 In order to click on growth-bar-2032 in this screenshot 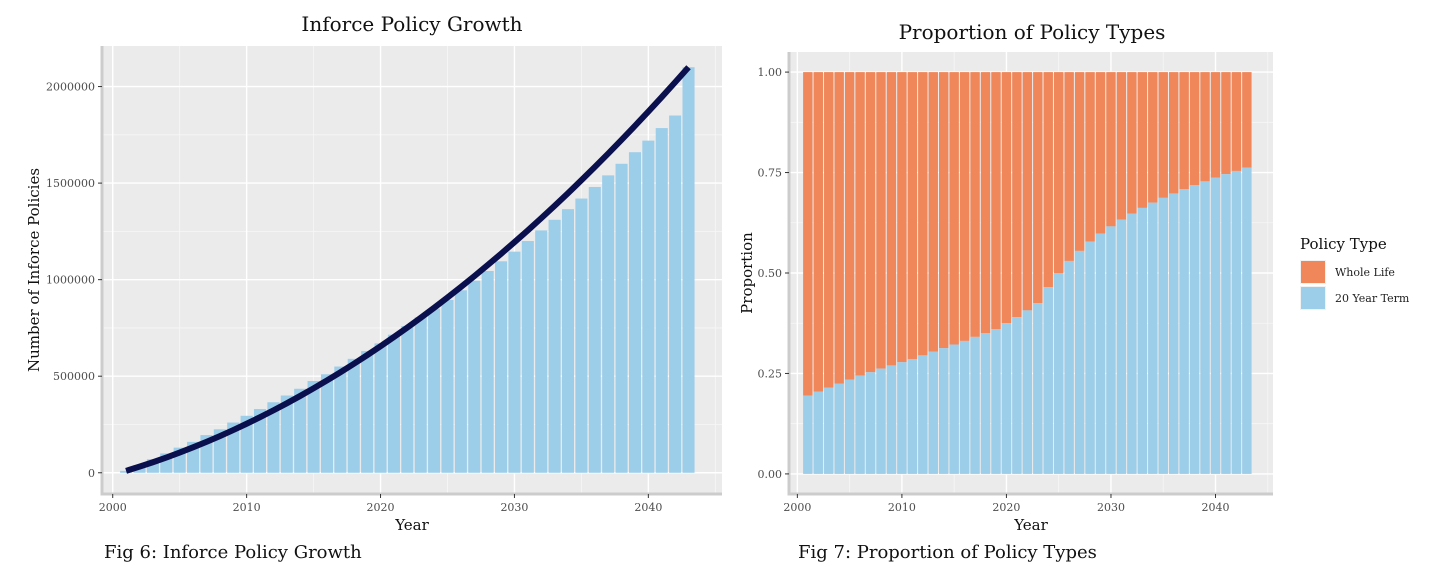, I will do `click(541, 351)`.